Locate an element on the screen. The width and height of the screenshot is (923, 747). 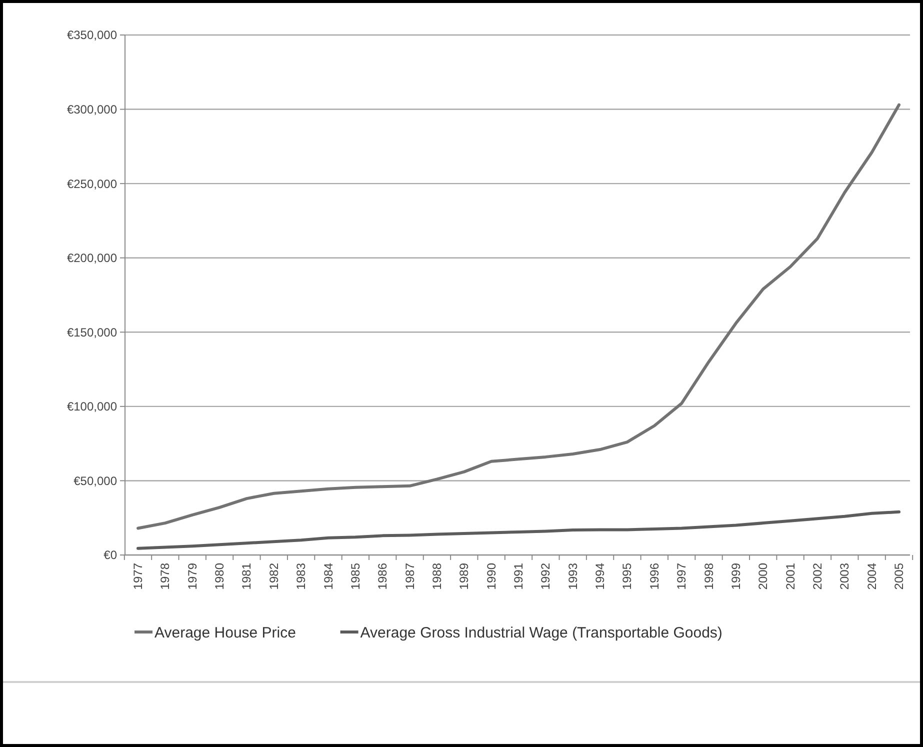
x-tick-label: 2000 is located at coordinates (763, 576).